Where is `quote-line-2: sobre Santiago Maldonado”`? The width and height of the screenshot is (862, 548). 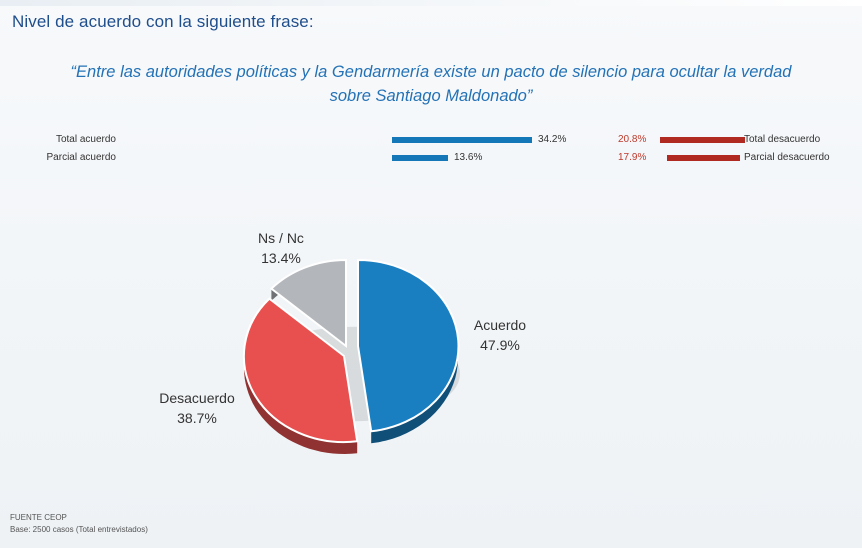 quote-line-2: sobre Santiago Maldonado” is located at coordinates (431, 96).